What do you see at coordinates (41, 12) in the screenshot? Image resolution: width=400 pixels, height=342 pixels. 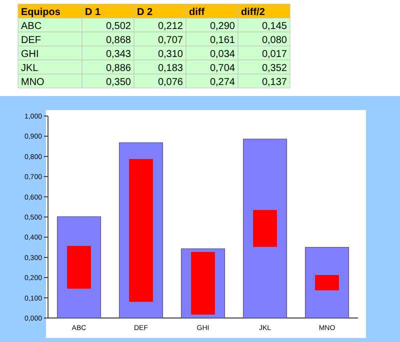 I see `text: Equipos` at bounding box center [41, 12].